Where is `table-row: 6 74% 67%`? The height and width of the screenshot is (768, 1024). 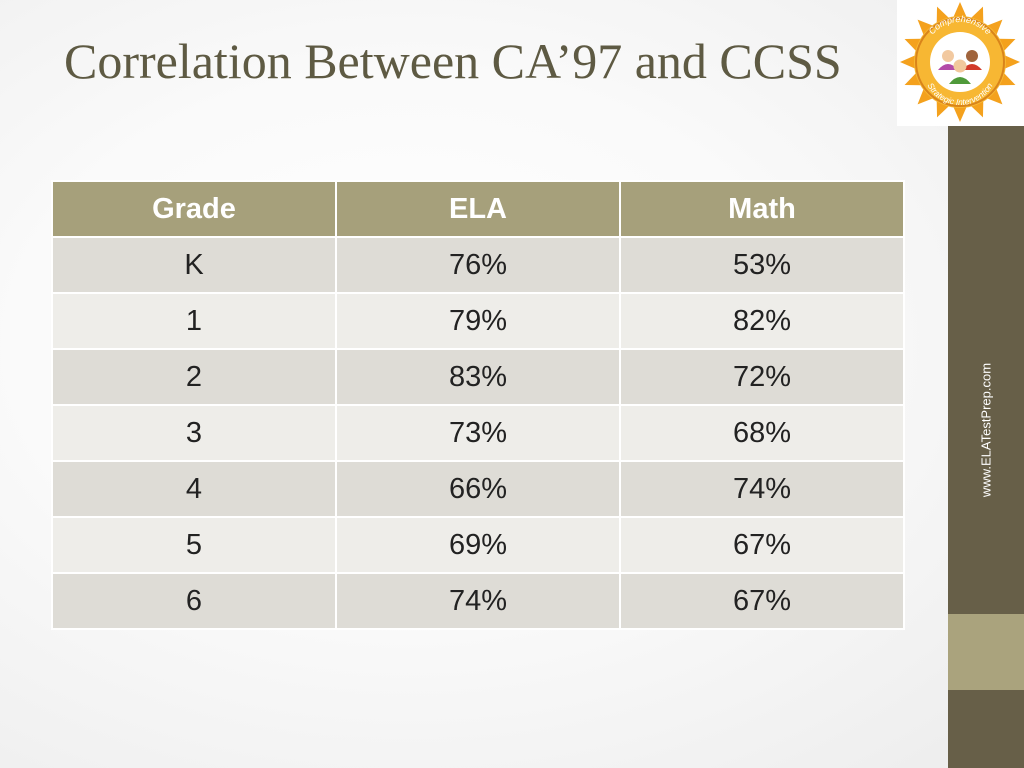 table-row: 6 74% 67% is located at coordinates (478, 601).